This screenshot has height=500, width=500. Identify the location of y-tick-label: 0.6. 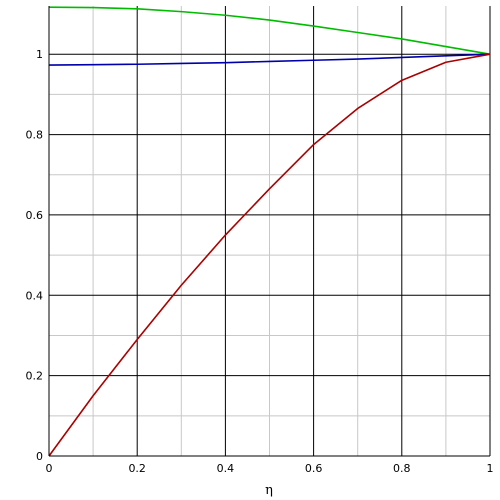
(35, 215).